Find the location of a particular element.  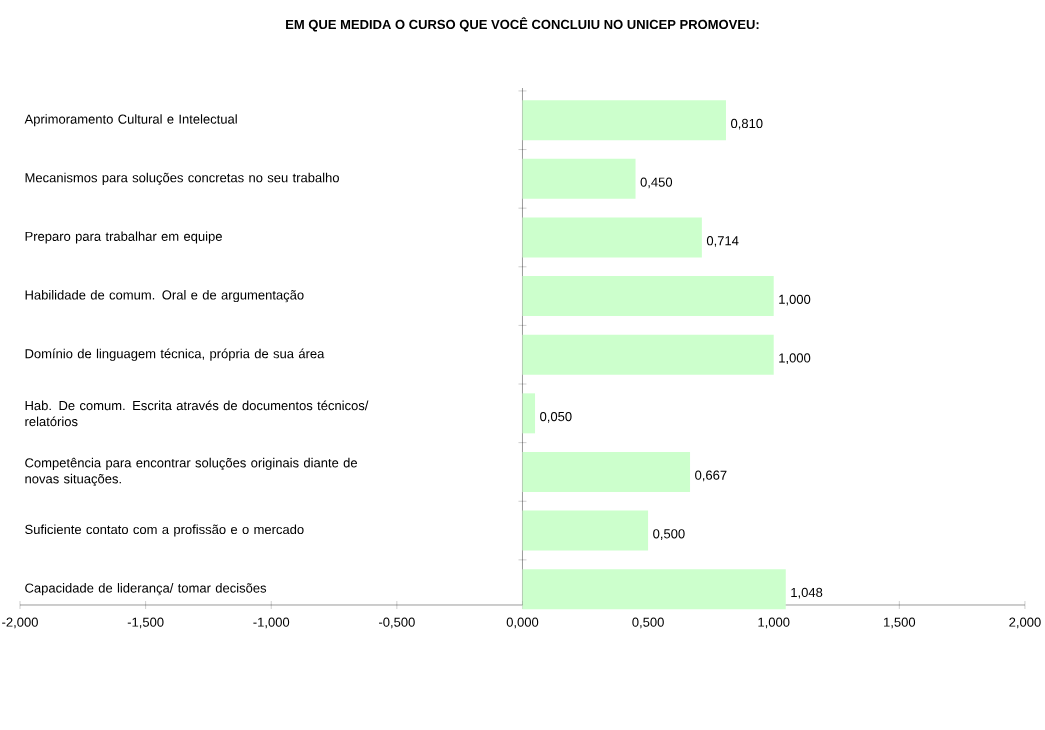

x-tick-label: 2,000 is located at coordinates (1025, 623).